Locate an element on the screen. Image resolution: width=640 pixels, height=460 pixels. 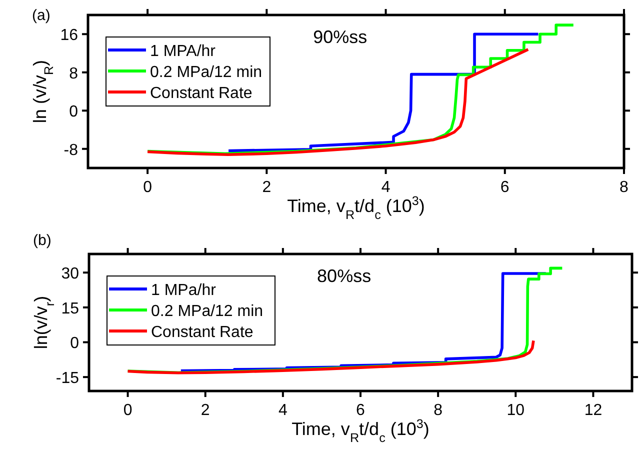
legend-label: 1 MPa/hr is located at coordinates (184, 290).